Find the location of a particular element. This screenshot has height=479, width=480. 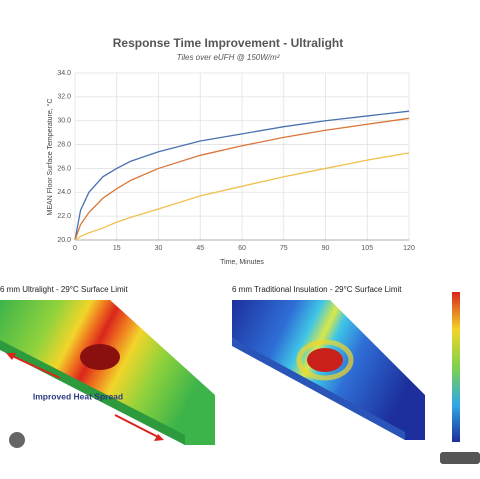

x-tick-label: 120 is located at coordinates (409, 248).